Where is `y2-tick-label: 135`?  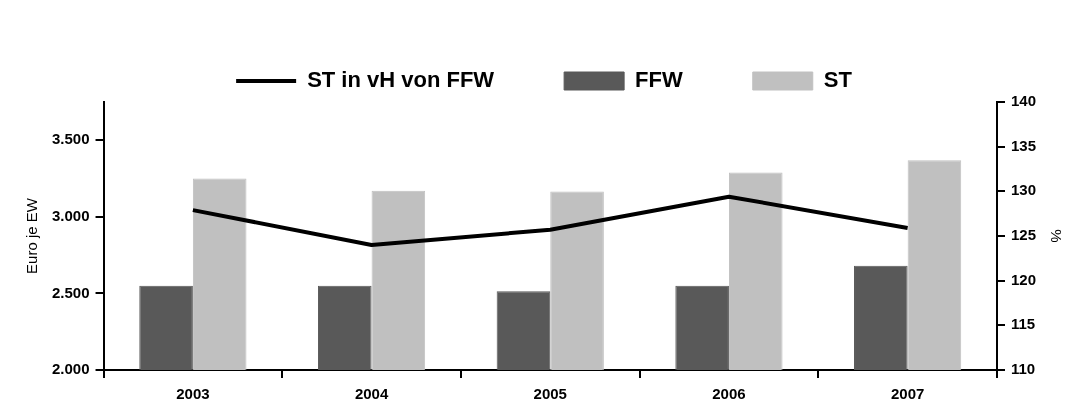 y2-tick-label: 135 is located at coordinates (1023, 145).